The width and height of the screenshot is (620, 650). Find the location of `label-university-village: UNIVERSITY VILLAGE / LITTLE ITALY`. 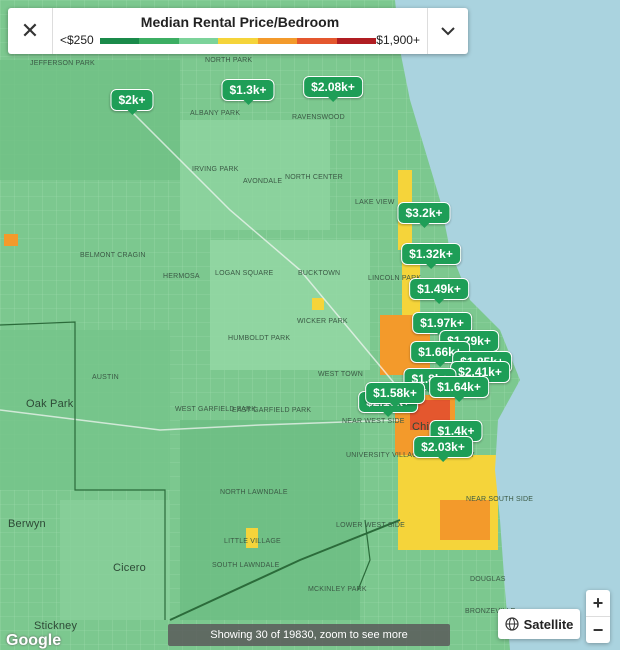

label-university-village: UNIVERSITY VILLAGE / LITTLE ITALY is located at coordinates (410, 455).